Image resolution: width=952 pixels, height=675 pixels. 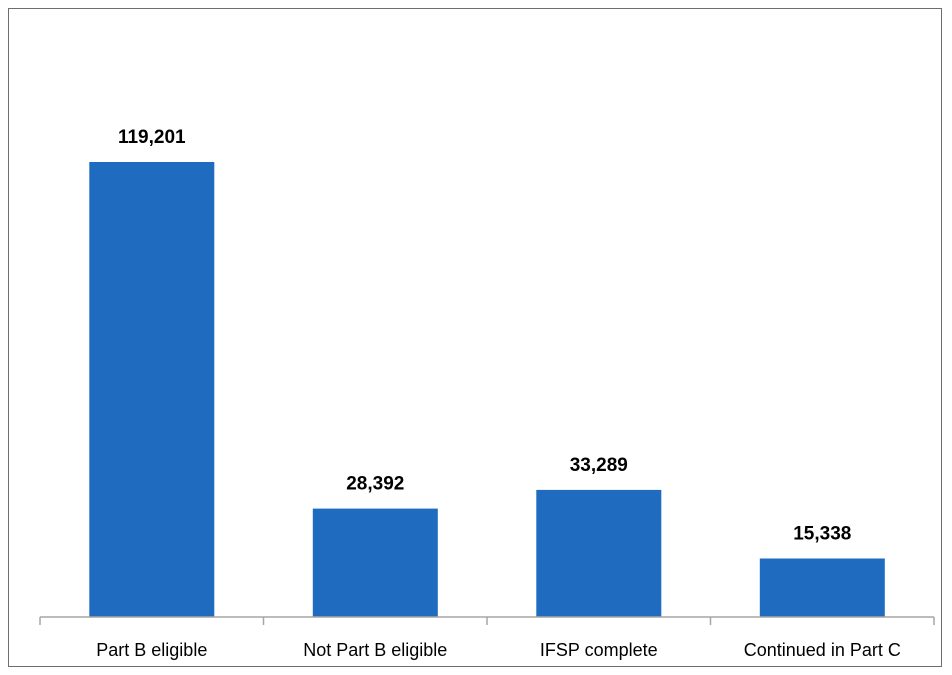 What do you see at coordinates (375, 484) in the screenshot?
I see `data-label-2: 28,392` at bounding box center [375, 484].